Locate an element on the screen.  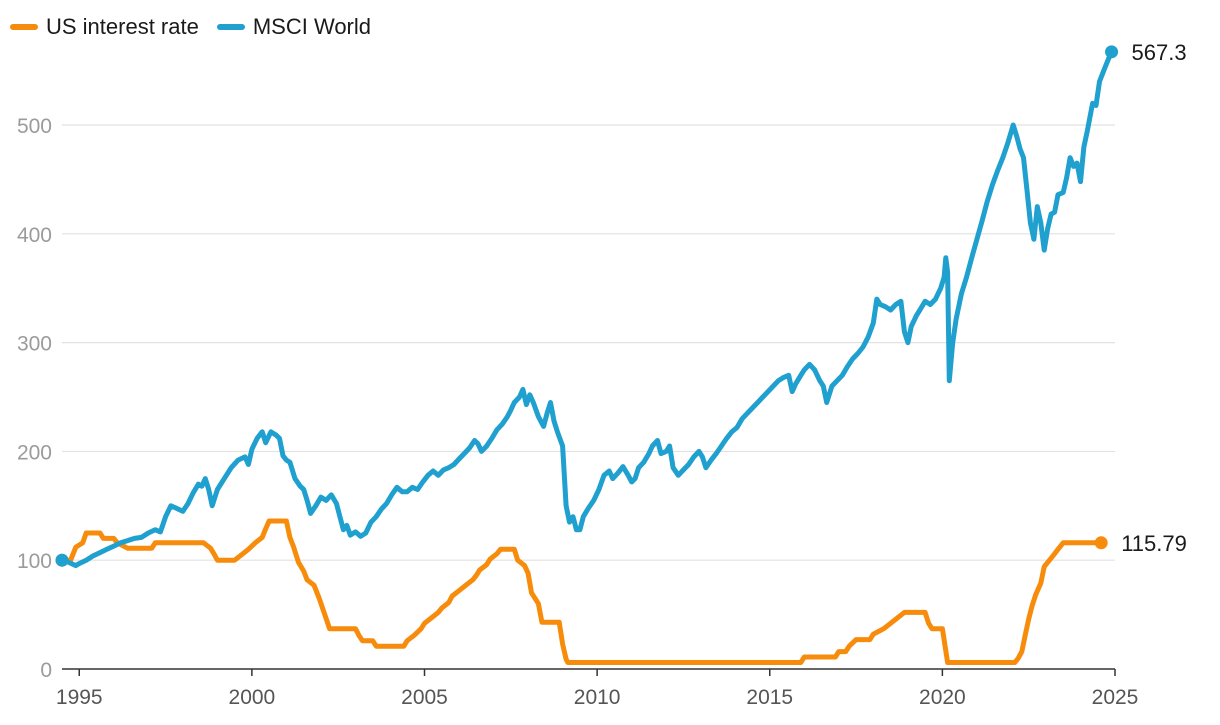
x-axis-ticks: 1995 2000 2005 2010 2015 2020 2025 is located at coordinates (597, 689).